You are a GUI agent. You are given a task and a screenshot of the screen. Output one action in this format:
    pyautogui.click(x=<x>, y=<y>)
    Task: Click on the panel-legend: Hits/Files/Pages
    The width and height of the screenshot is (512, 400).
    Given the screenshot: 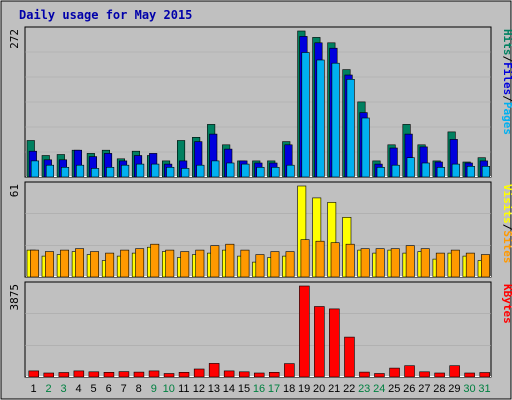 What is the action you would take?
    pyautogui.click(x=506, y=82)
    